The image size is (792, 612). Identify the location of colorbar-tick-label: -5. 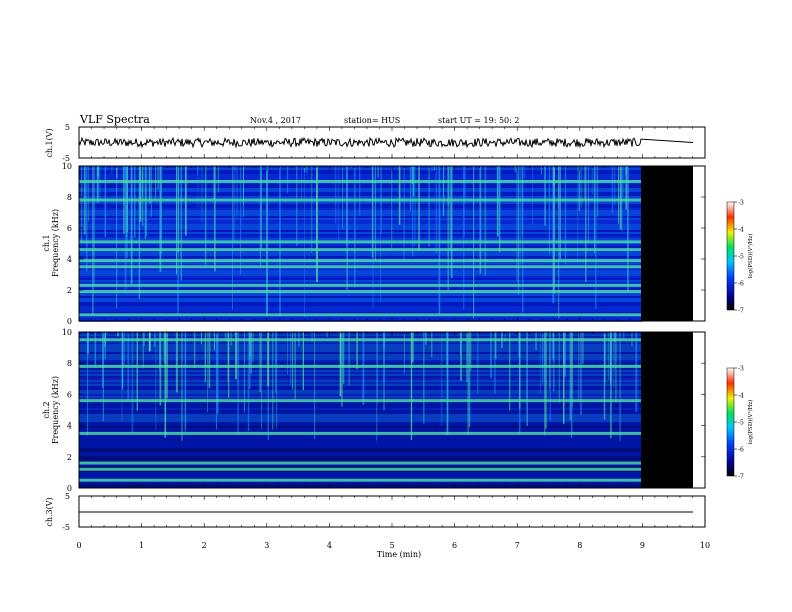
(741, 423).